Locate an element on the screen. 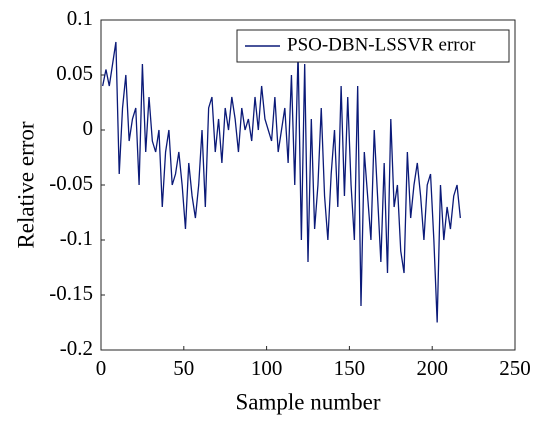  y-tick-label: 0.05 is located at coordinates (74, 73).